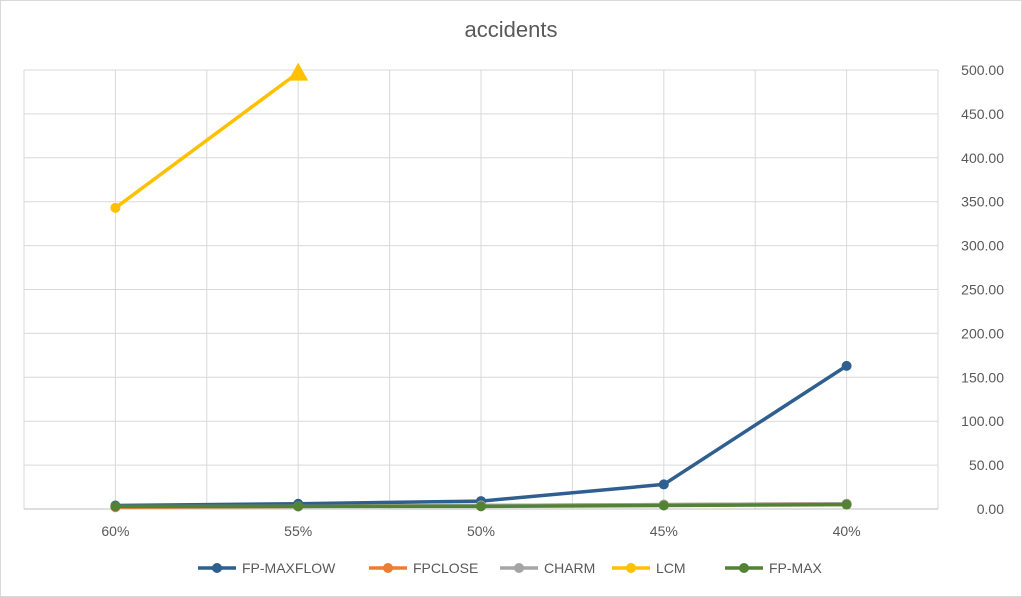  What do you see at coordinates (982, 70) in the screenshot?
I see `y-tick-label: 500.00` at bounding box center [982, 70].